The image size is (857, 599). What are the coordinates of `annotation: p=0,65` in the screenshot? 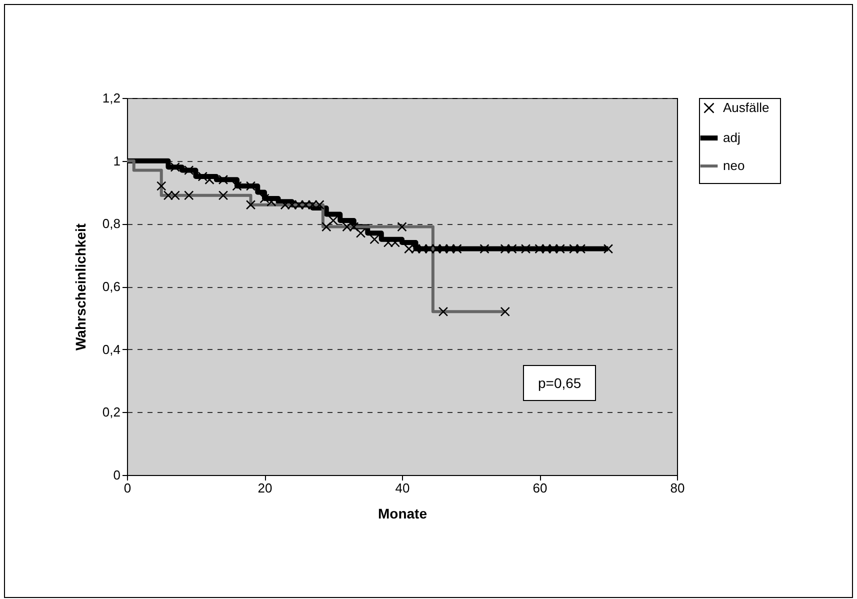 It's located at (559, 383).